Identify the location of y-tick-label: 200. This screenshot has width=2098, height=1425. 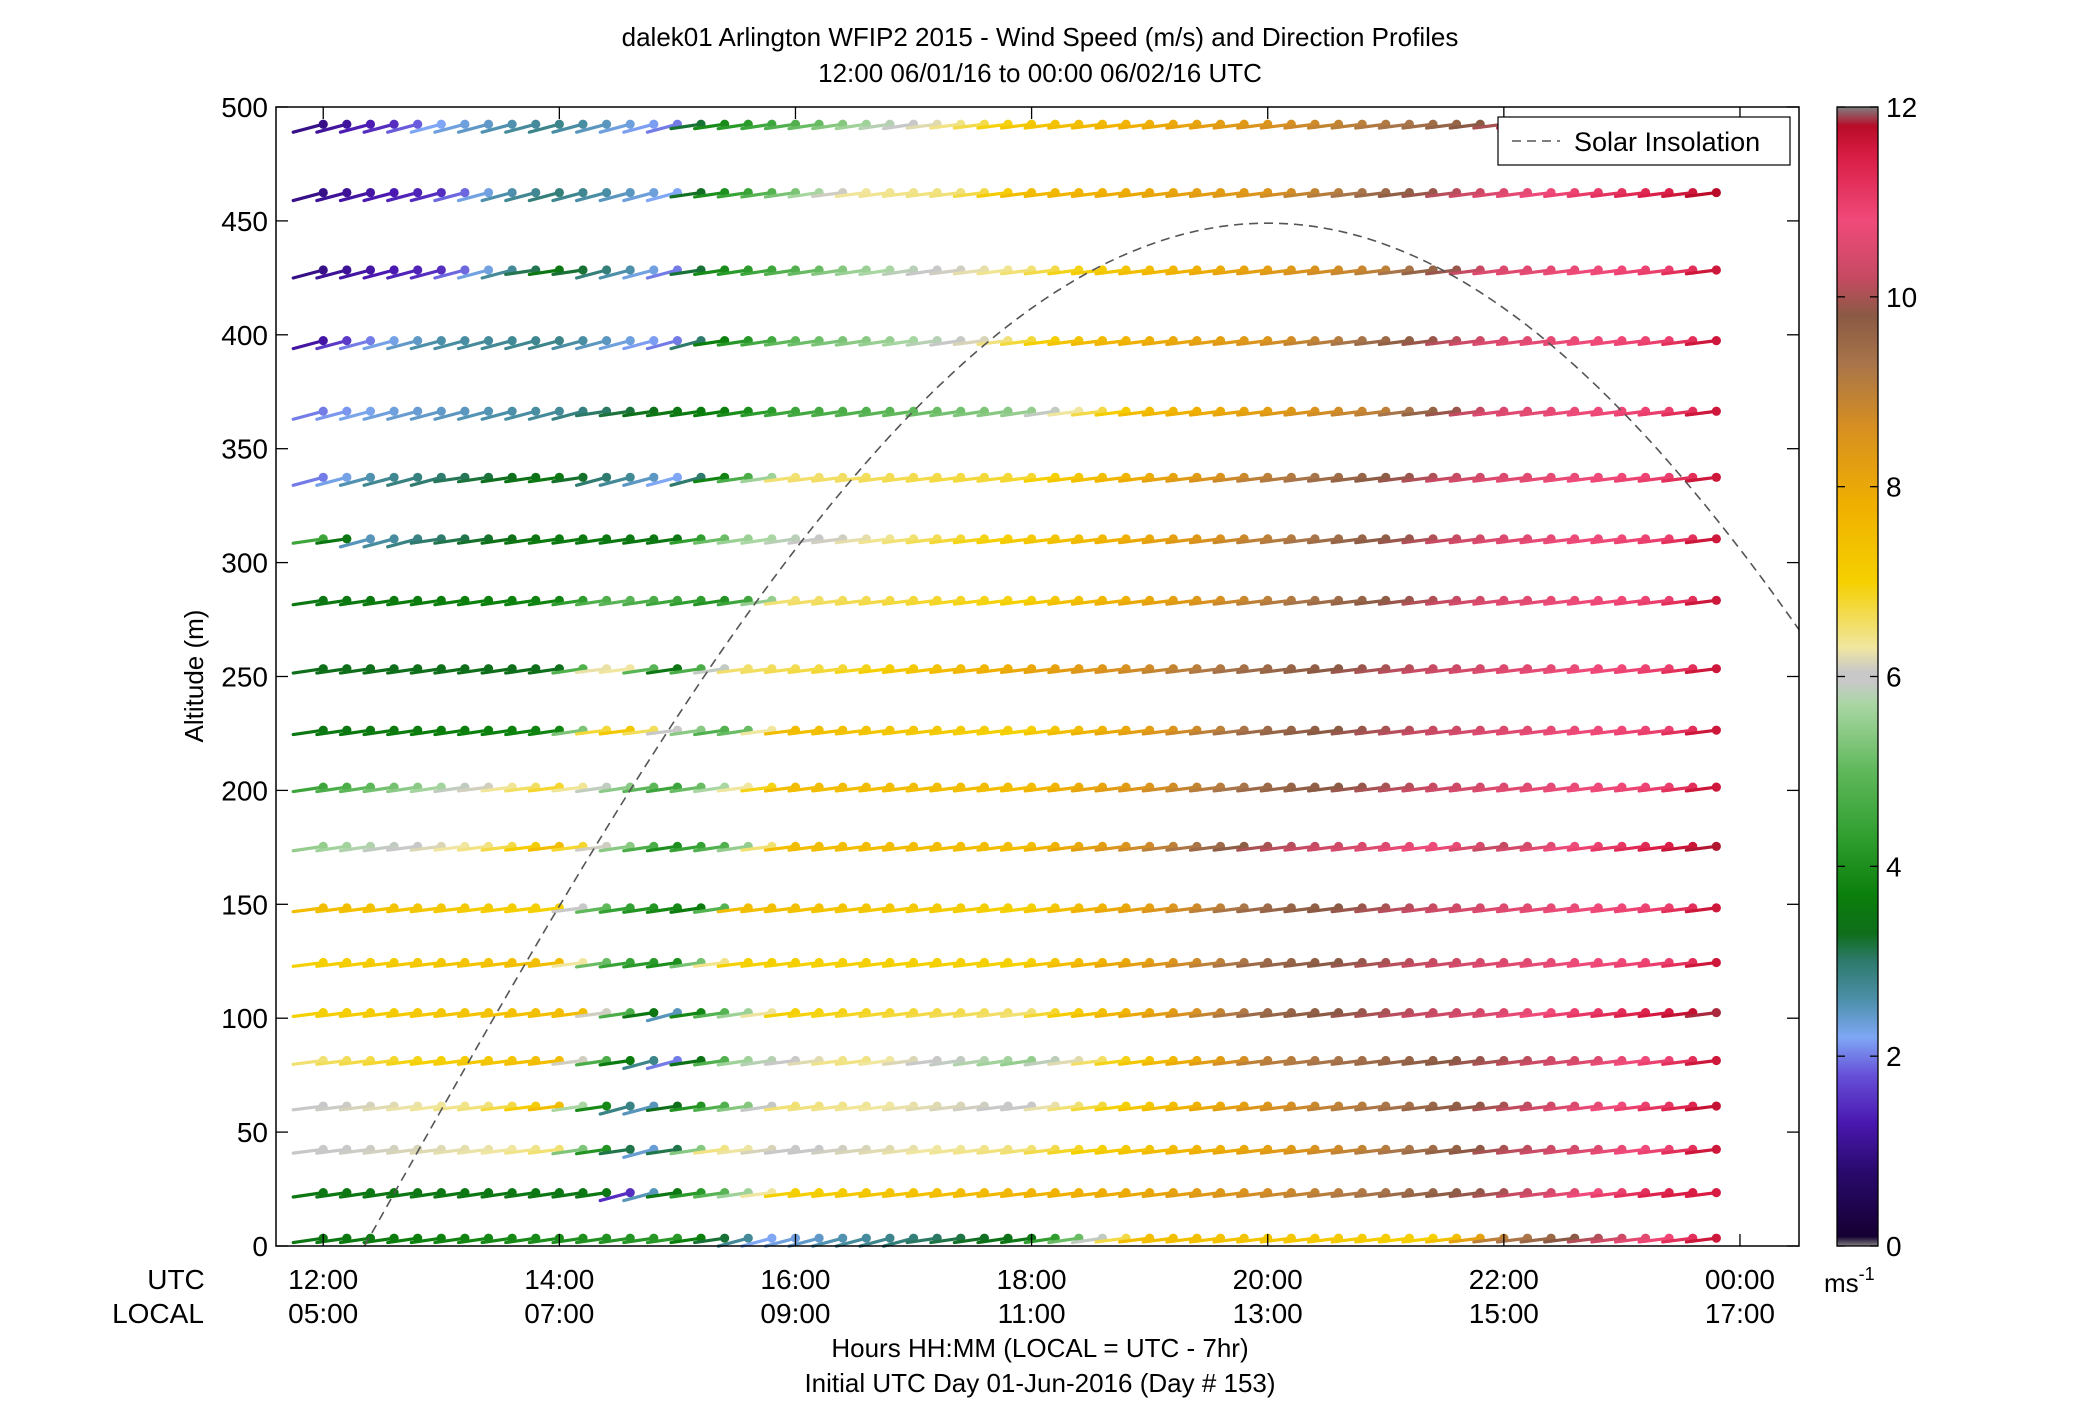
(244, 790).